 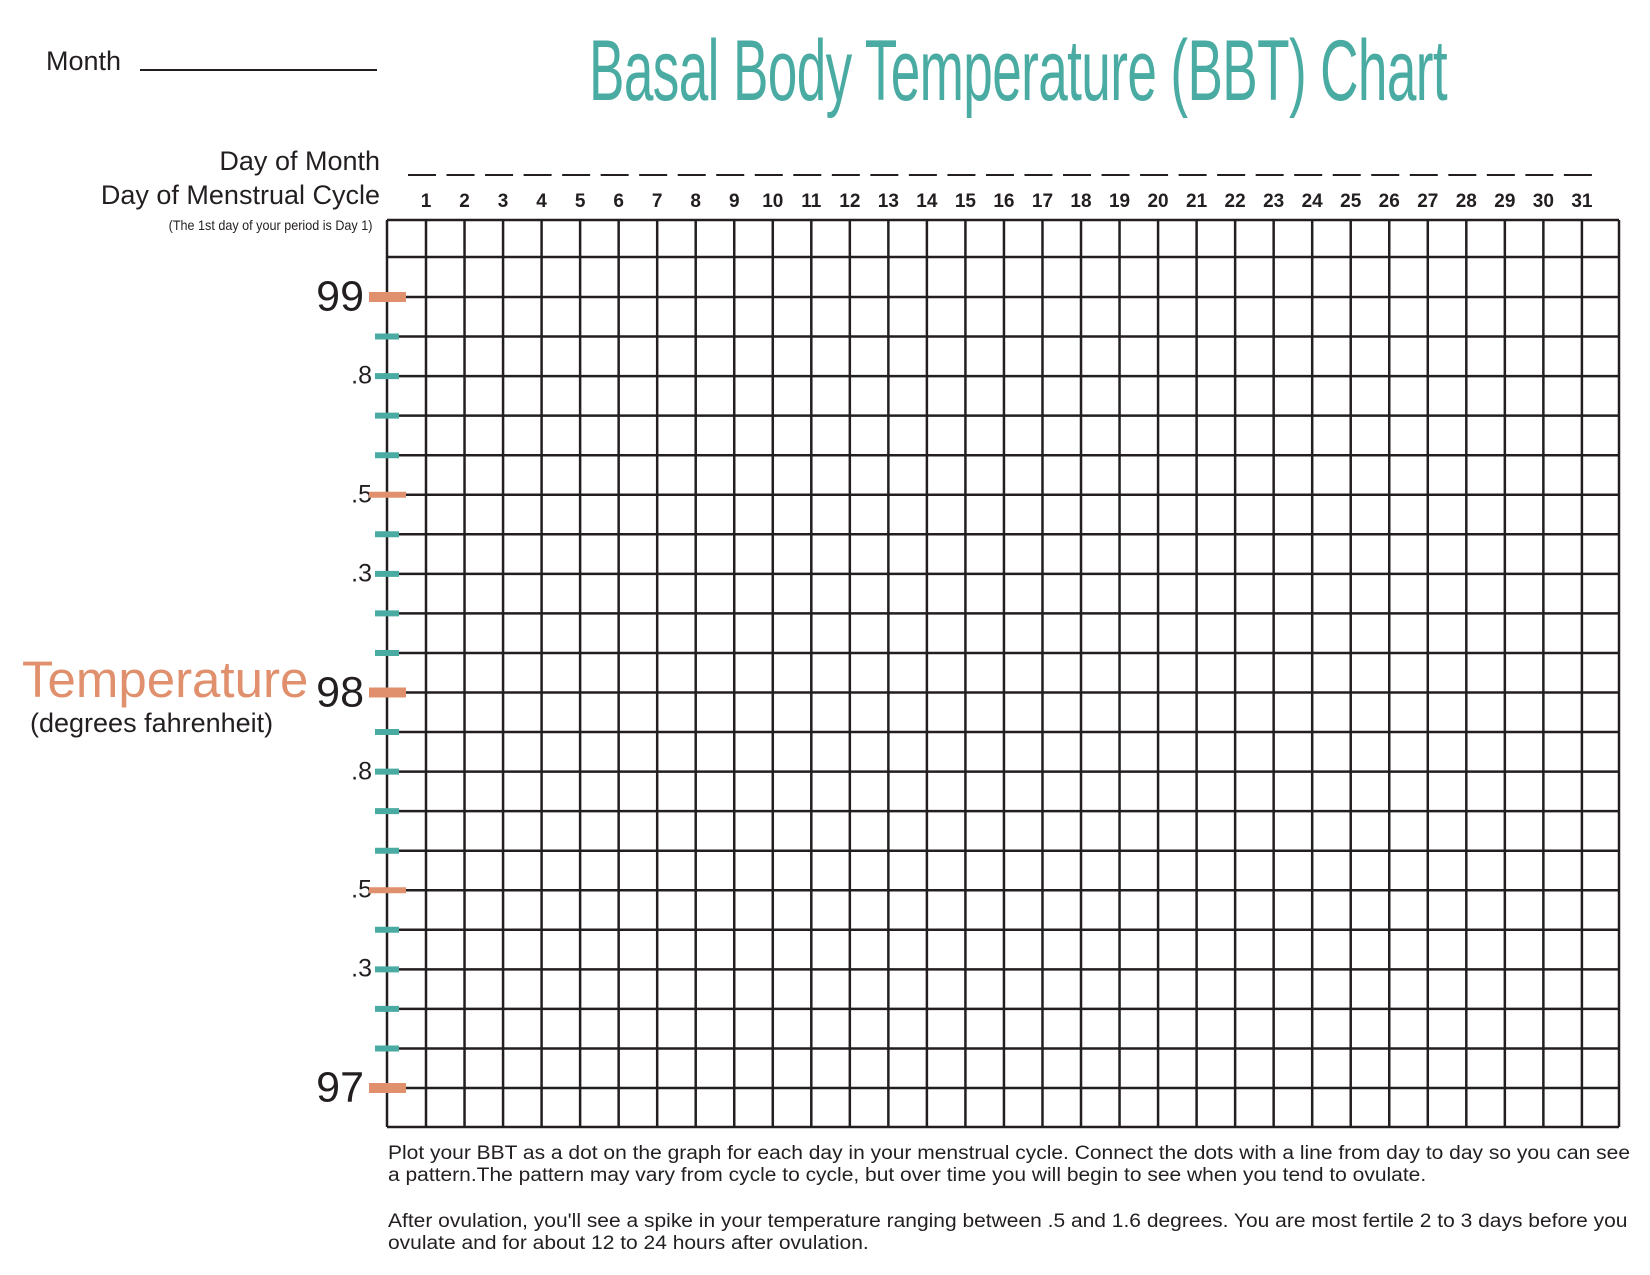 What do you see at coordinates (811, 201) in the screenshot?
I see `day-number-label: 11` at bounding box center [811, 201].